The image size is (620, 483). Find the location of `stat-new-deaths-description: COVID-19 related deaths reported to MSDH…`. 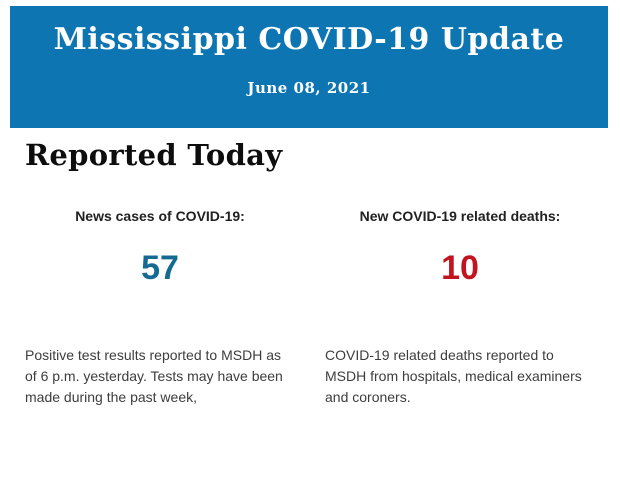

stat-new-deaths-description: COVID-19 related deaths reported to MSDH… is located at coordinates (453, 376).